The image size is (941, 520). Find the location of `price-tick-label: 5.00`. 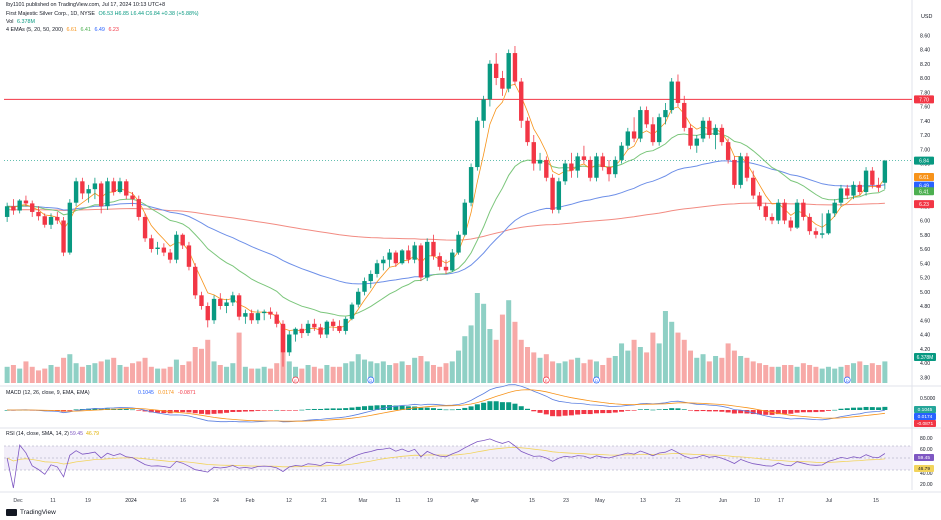

price-tick-label: 5.00 is located at coordinates (925, 293).